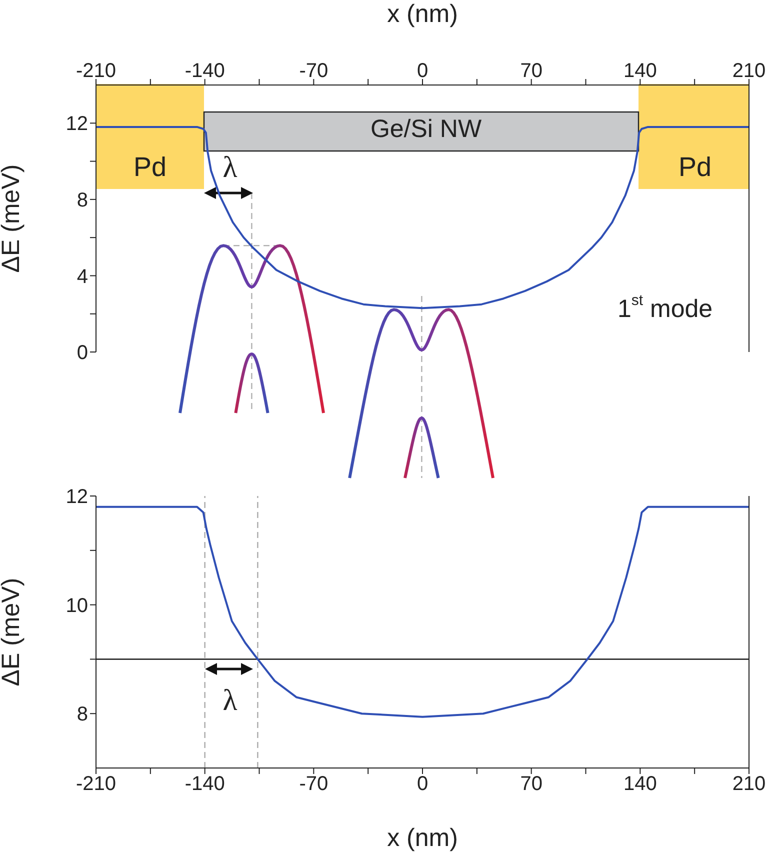  Describe the element at coordinates (665, 307) in the screenshot. I see `annotation: 1$^{st}$ mode` at that location.